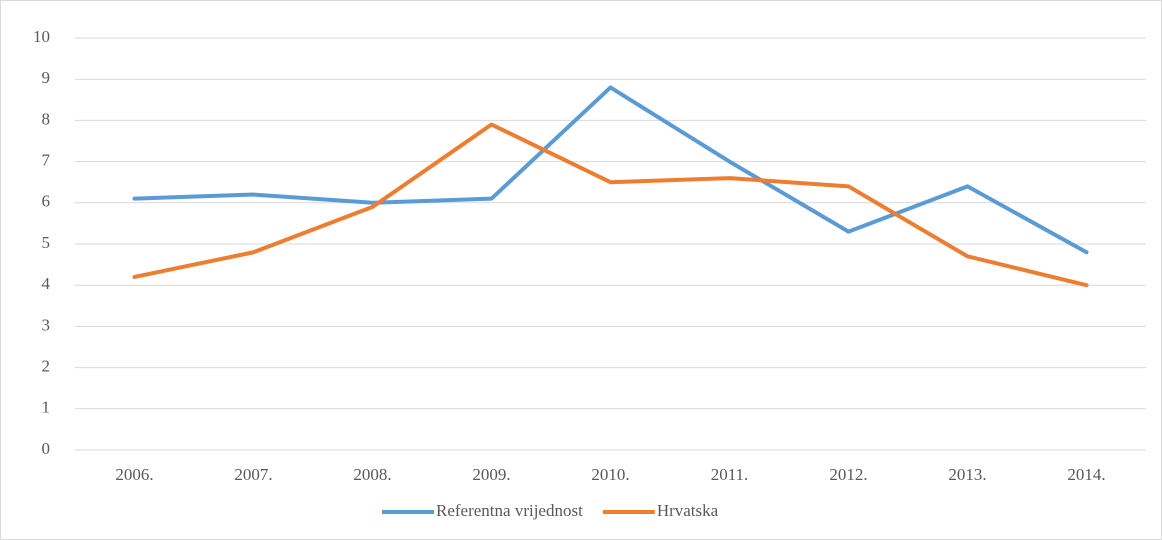  What do you see at coordinates (41, 36) in the screenshot?
I see `y-tick-label: 10` at bounding box center [41, 36].